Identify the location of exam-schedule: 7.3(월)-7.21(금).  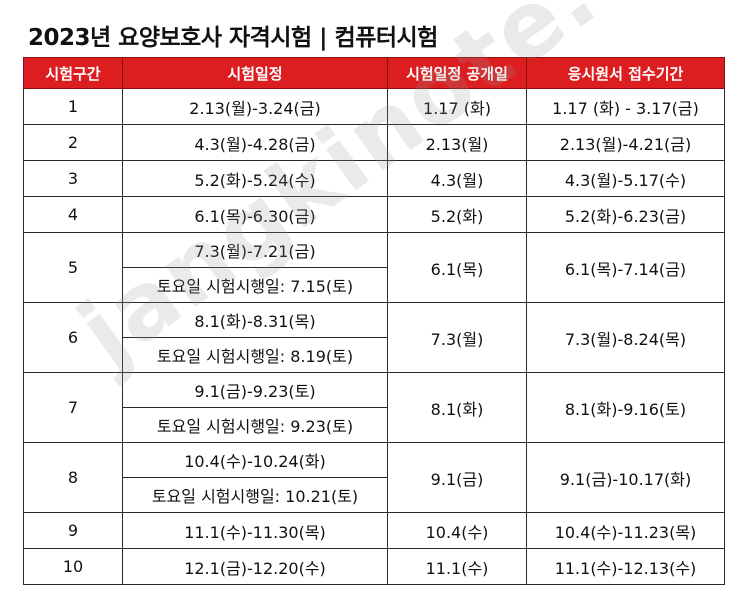
(255, 250).